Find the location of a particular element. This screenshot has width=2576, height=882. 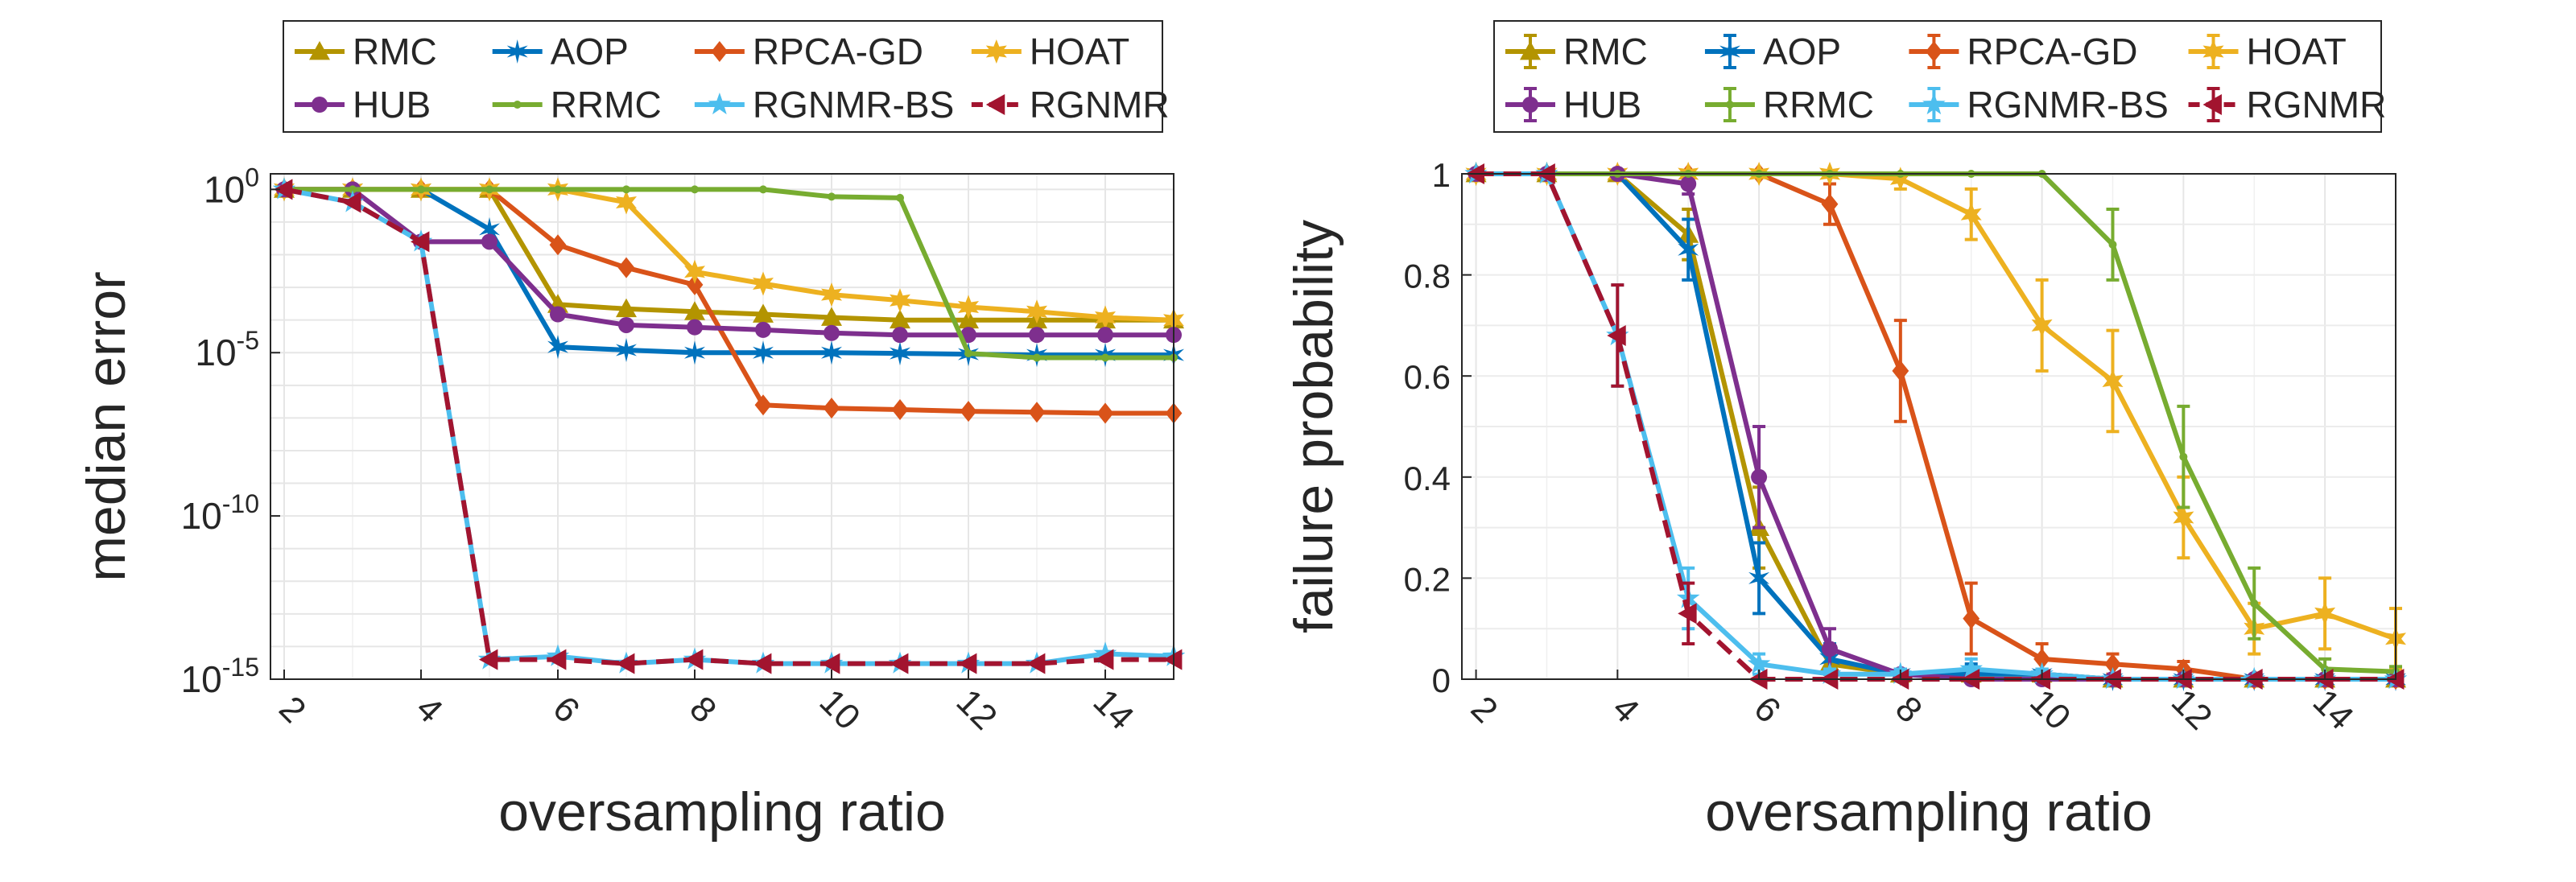

series-line-hub is located at coordinates (729, 262).